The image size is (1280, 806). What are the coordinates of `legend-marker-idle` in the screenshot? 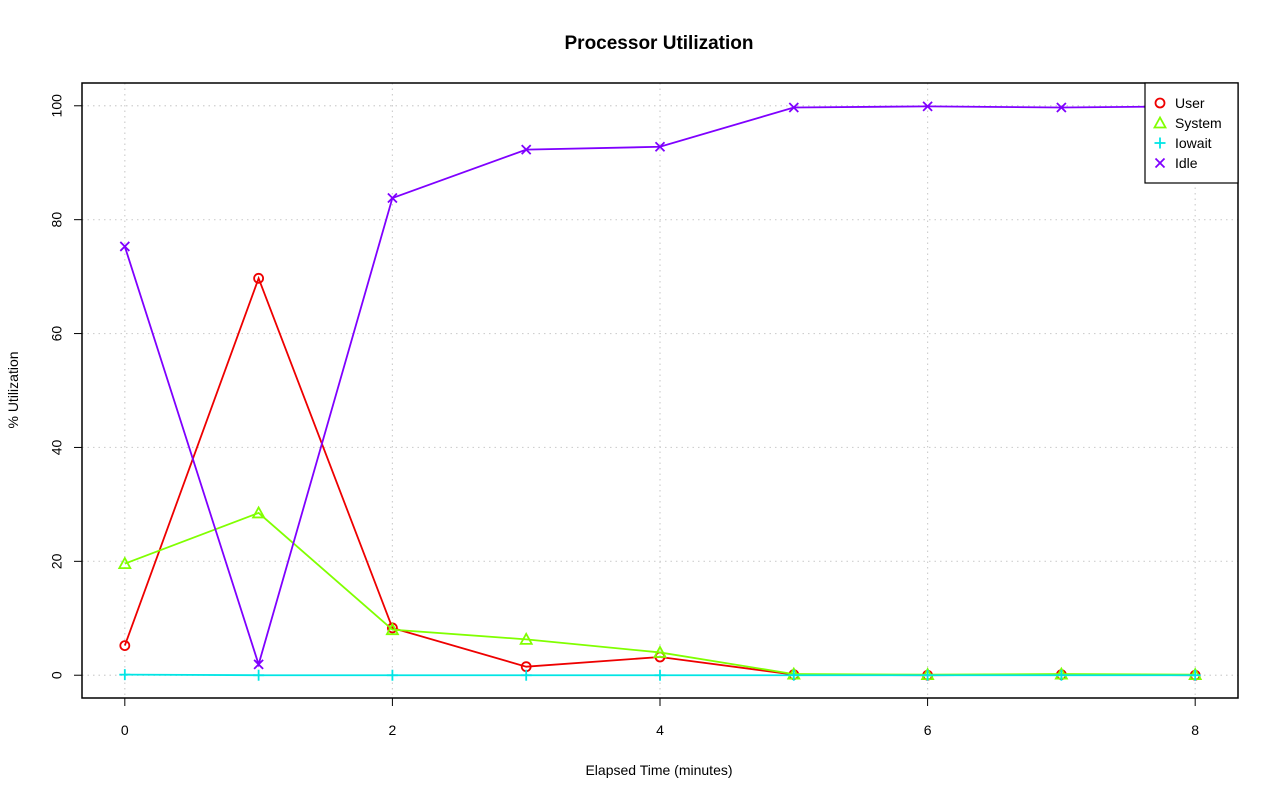 It's located at (1160, 163).